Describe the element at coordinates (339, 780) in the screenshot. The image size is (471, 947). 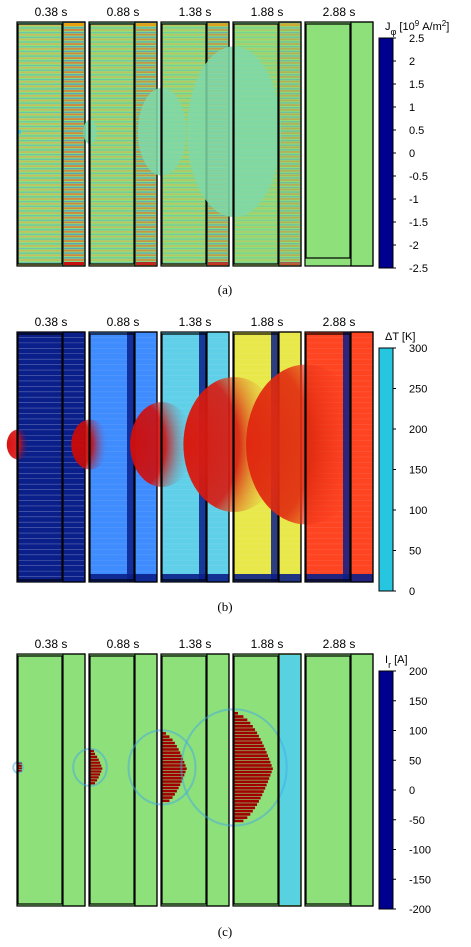
I see `simulation-frame` at that location.